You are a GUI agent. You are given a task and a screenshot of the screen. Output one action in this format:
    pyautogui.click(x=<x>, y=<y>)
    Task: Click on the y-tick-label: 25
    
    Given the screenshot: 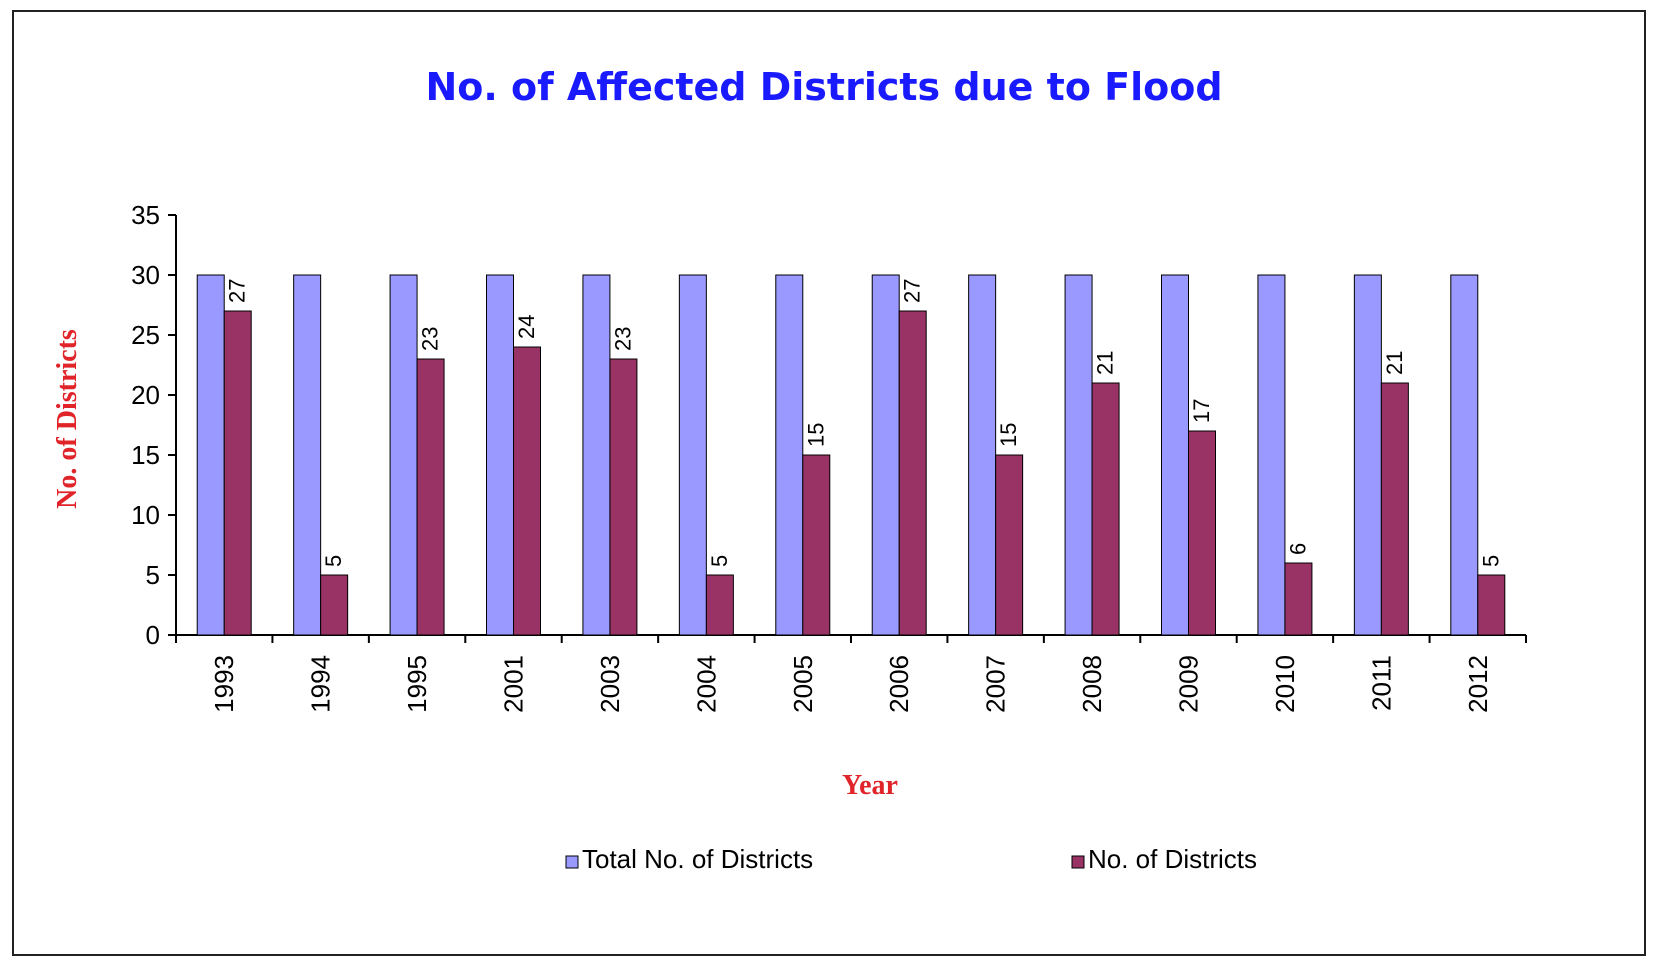 What is the action you would take?
    pyautogui.click(x=145, y=335)
    